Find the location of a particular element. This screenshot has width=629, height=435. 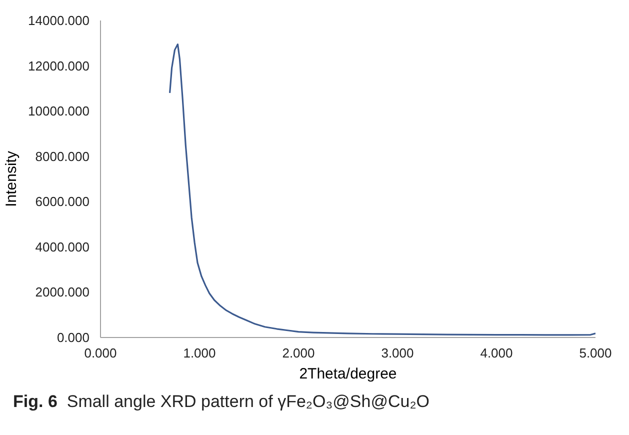

x-tick-label: 4.000 is located at coordinates (496, 353).